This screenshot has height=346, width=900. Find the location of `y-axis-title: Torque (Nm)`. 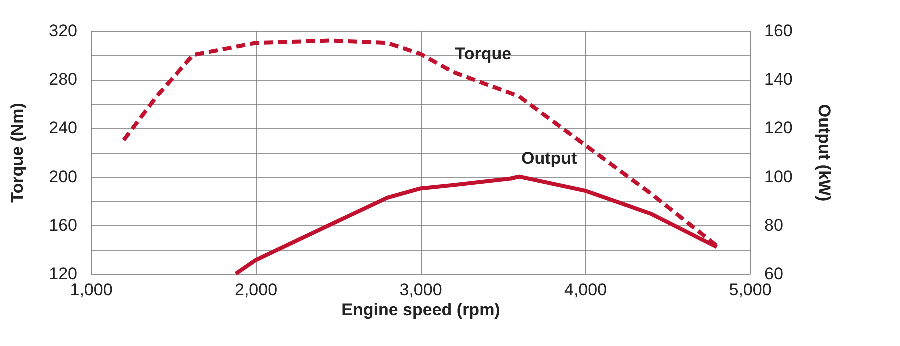

y-axis-title: Torque (Nm) is located at coordinates (18, 153).